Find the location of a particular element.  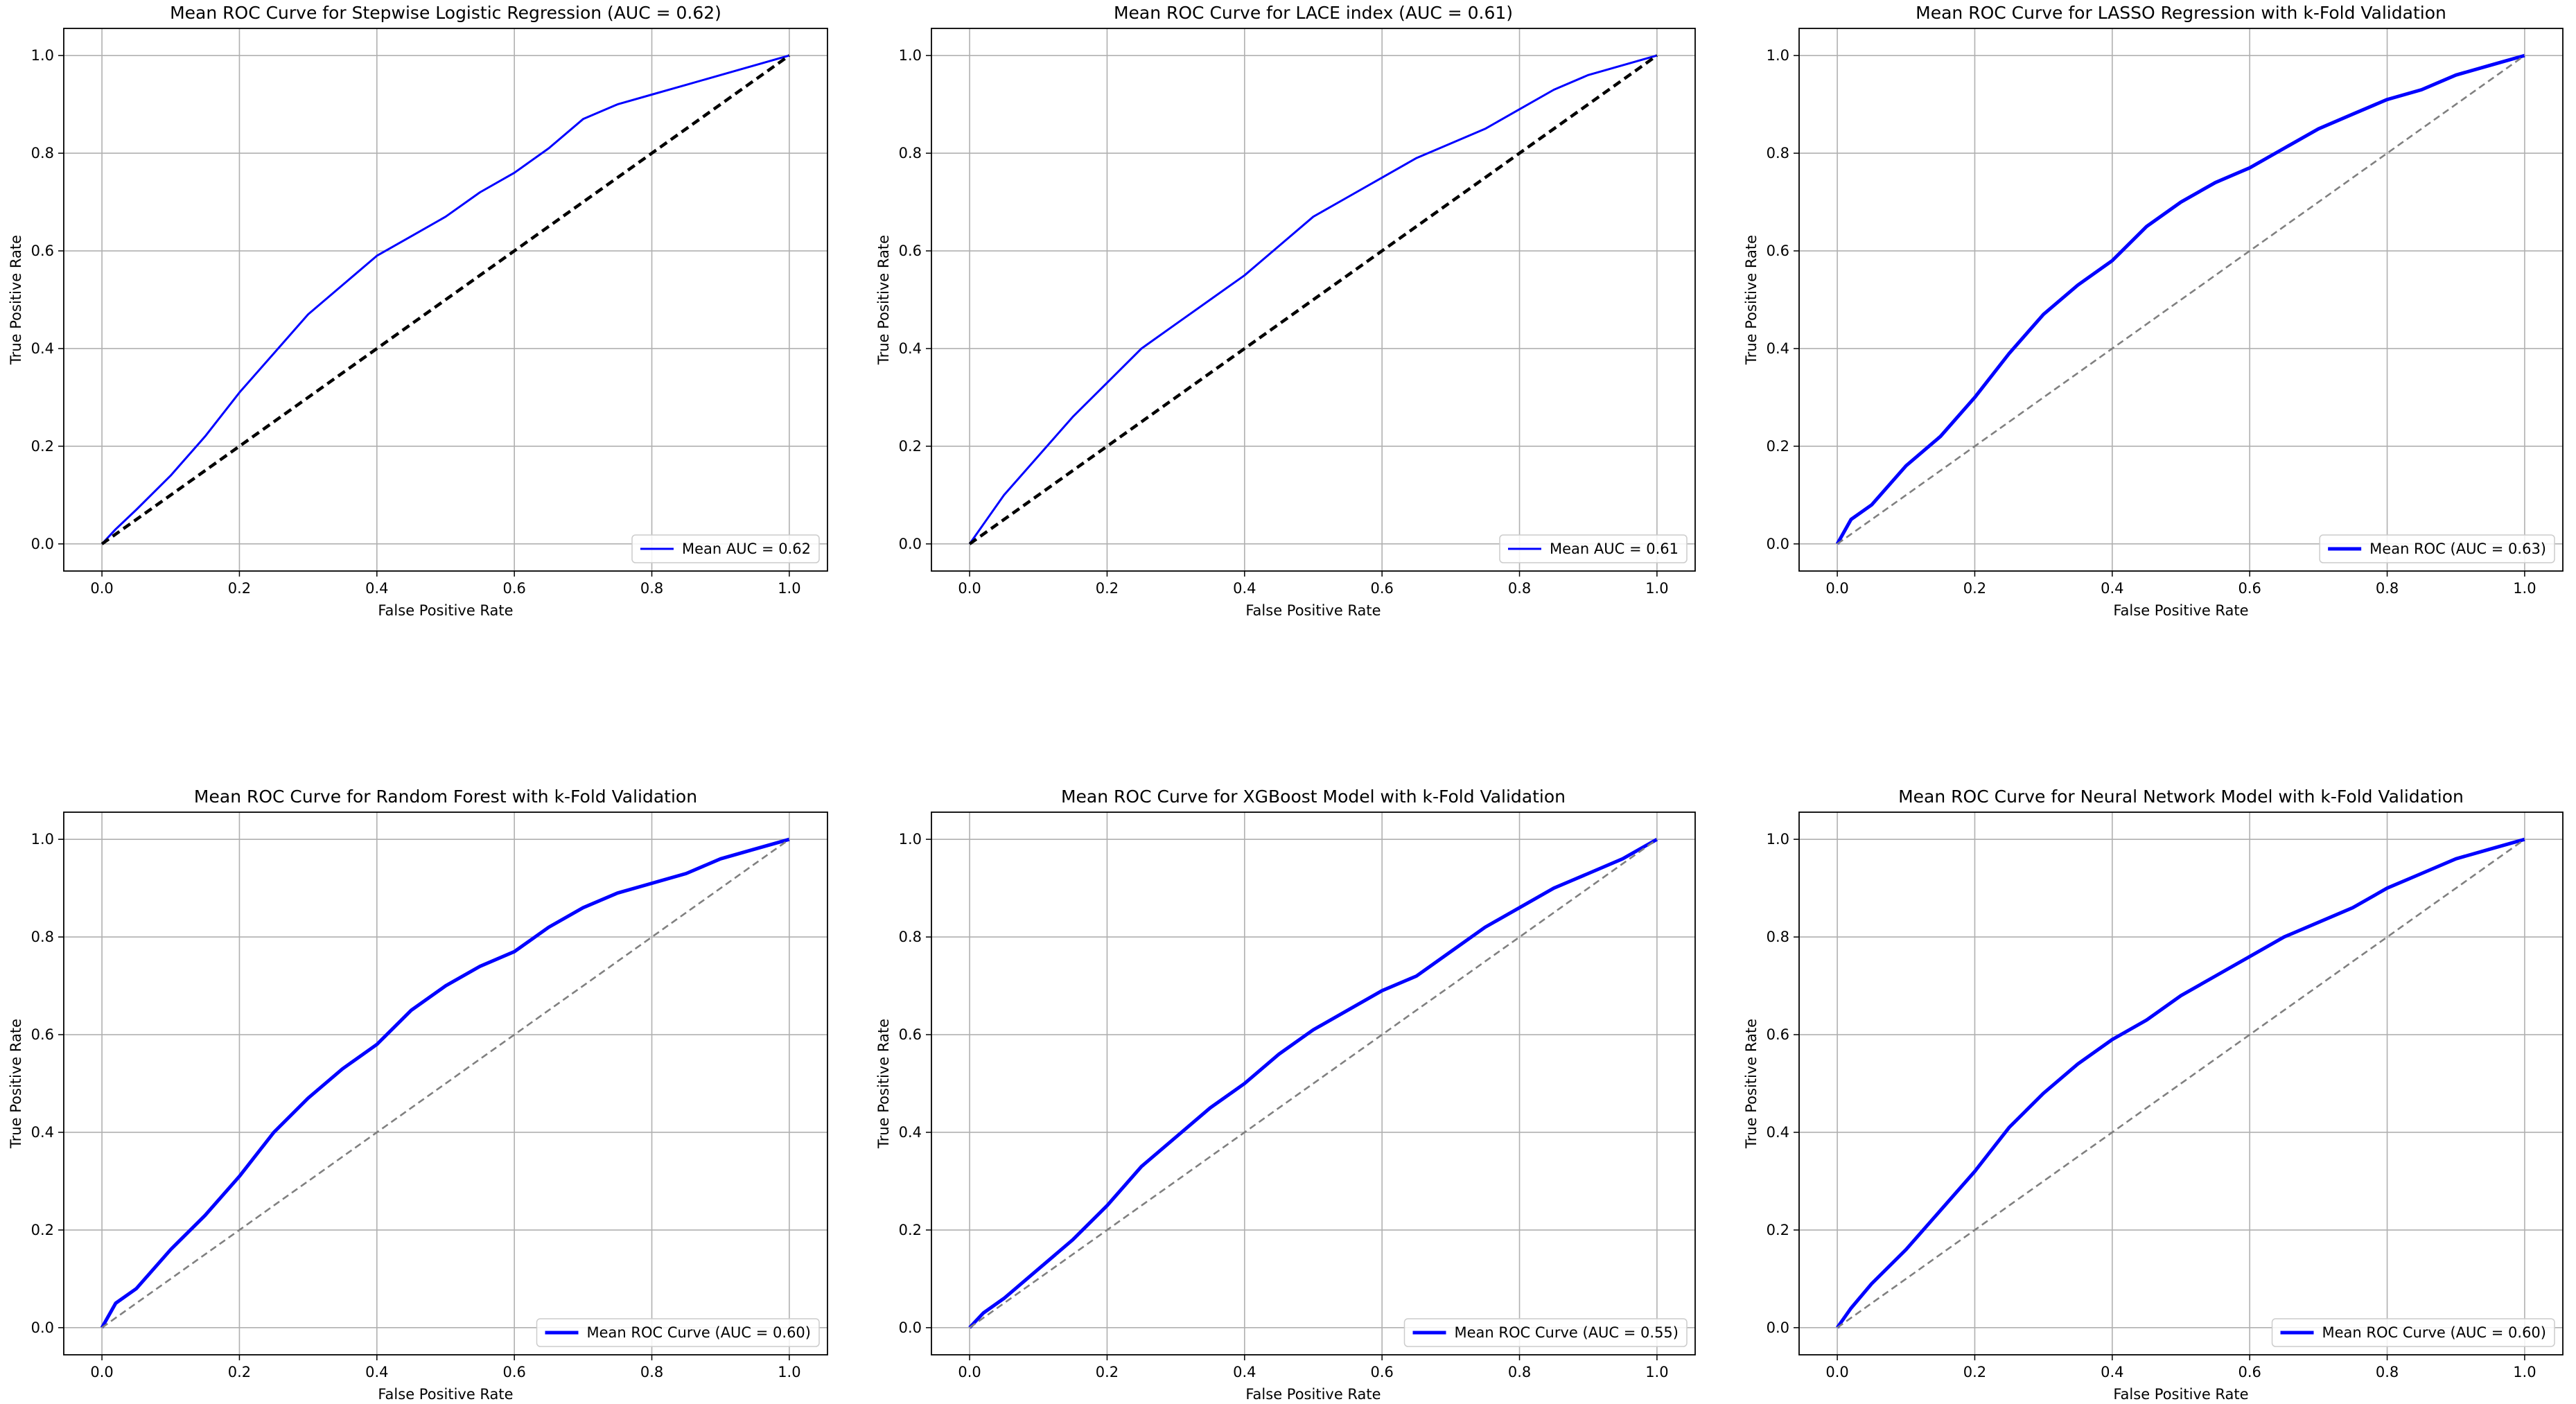

legend: Mean AUC = 0.61 is located at coordinates (1593, 548).